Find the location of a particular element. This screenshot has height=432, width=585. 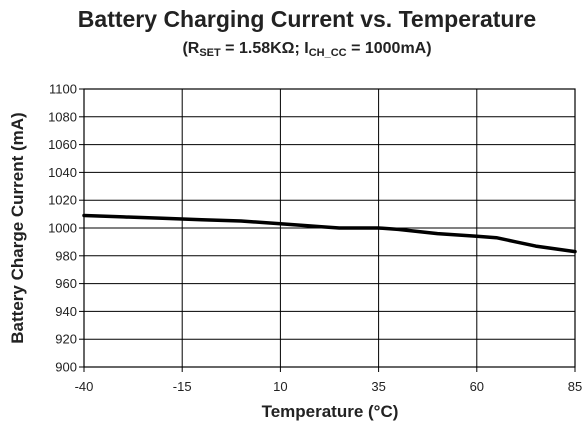

y-tick-label: 920 is located at coordinates (66, 339).